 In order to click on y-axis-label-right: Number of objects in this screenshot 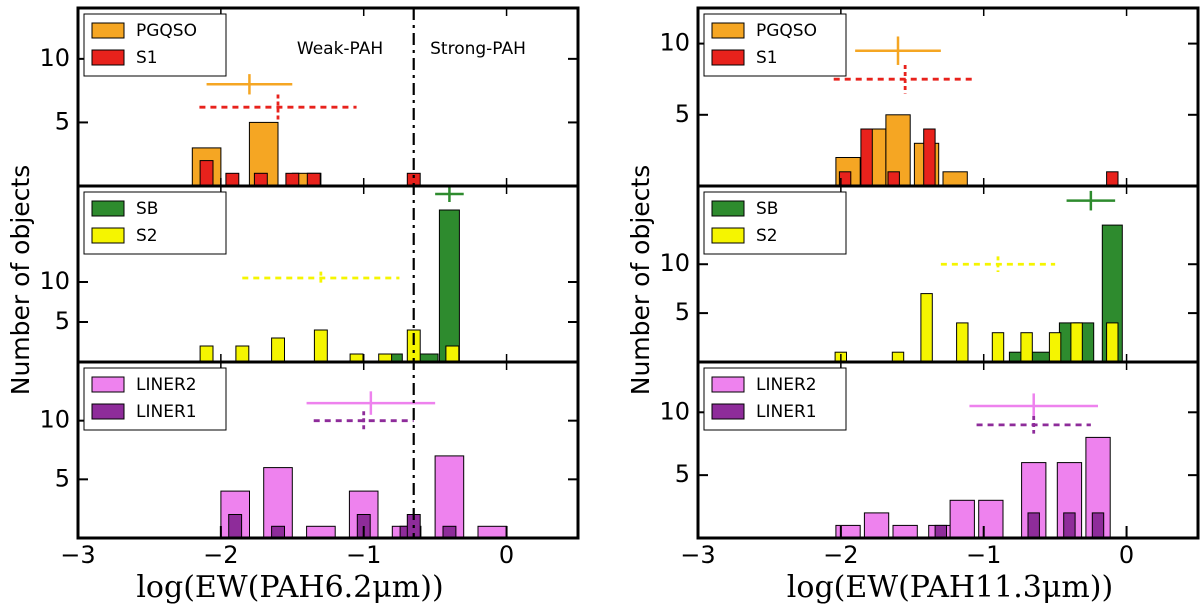, I will do `click(640, 280)`.